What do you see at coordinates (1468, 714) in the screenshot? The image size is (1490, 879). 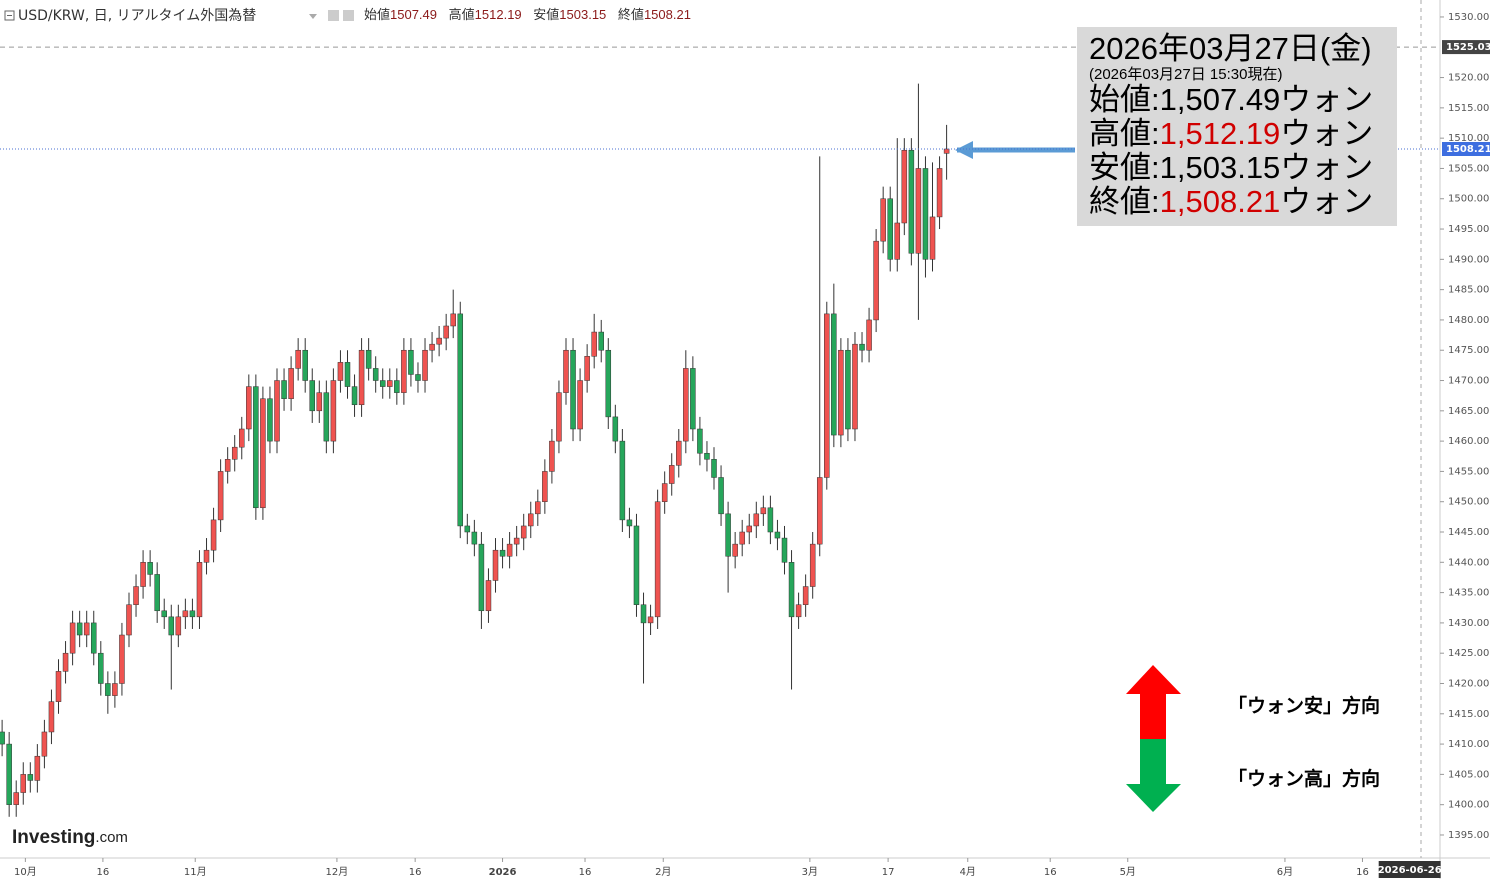 I see `y-tick-label: 1415.00` at bounding box center [1468, 714].